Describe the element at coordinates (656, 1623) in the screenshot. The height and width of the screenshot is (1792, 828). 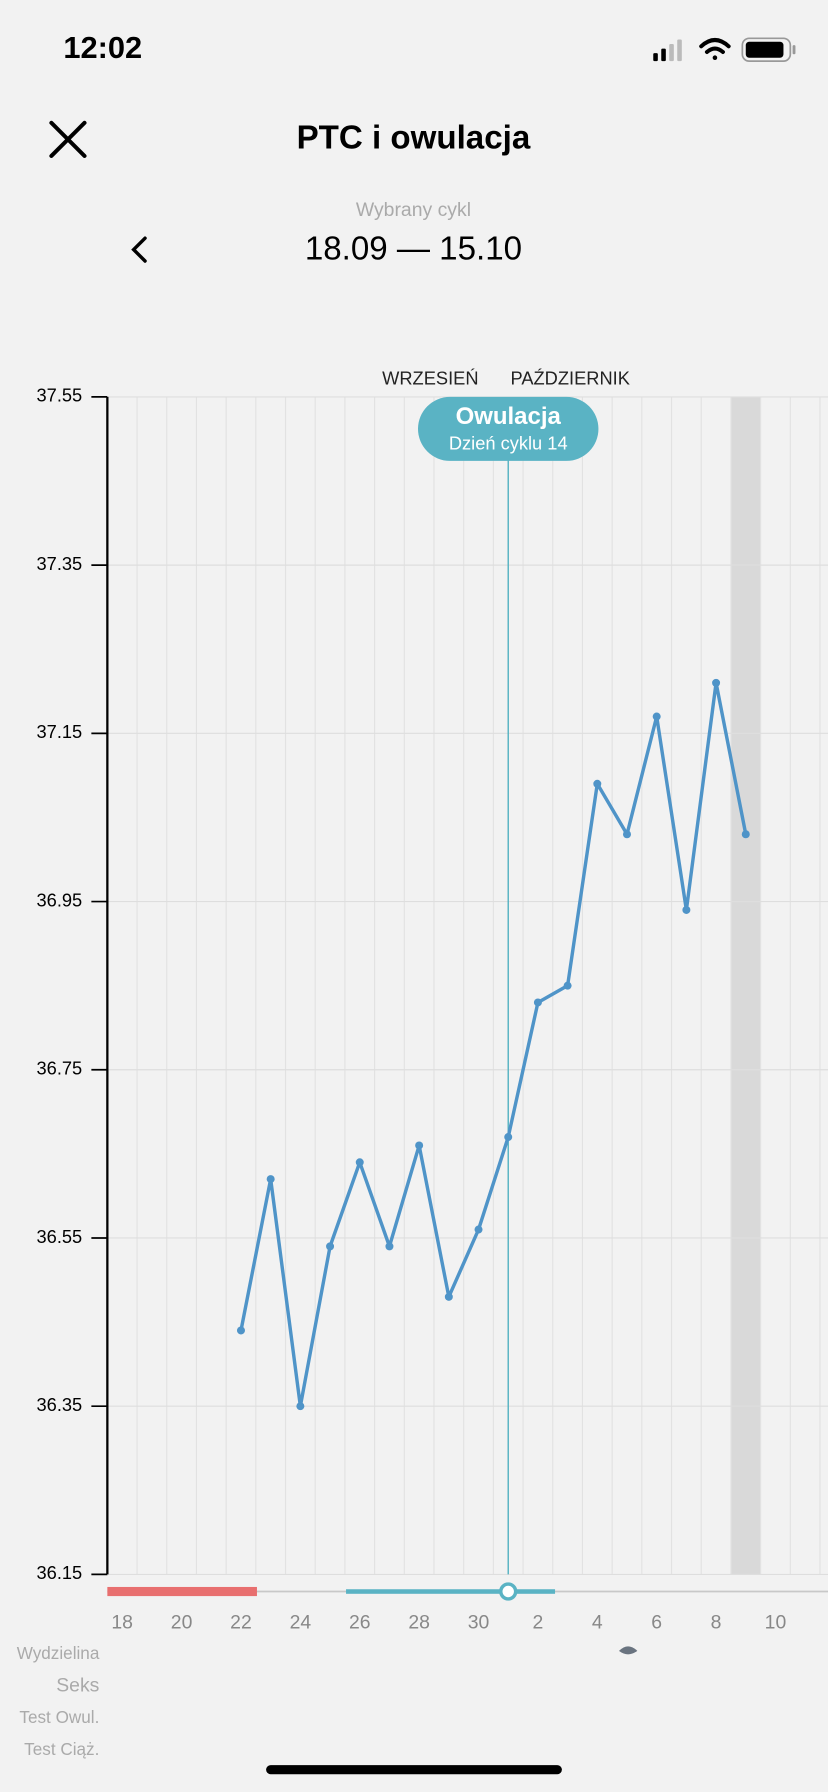
I see `x-tick-label: 6` at that location.